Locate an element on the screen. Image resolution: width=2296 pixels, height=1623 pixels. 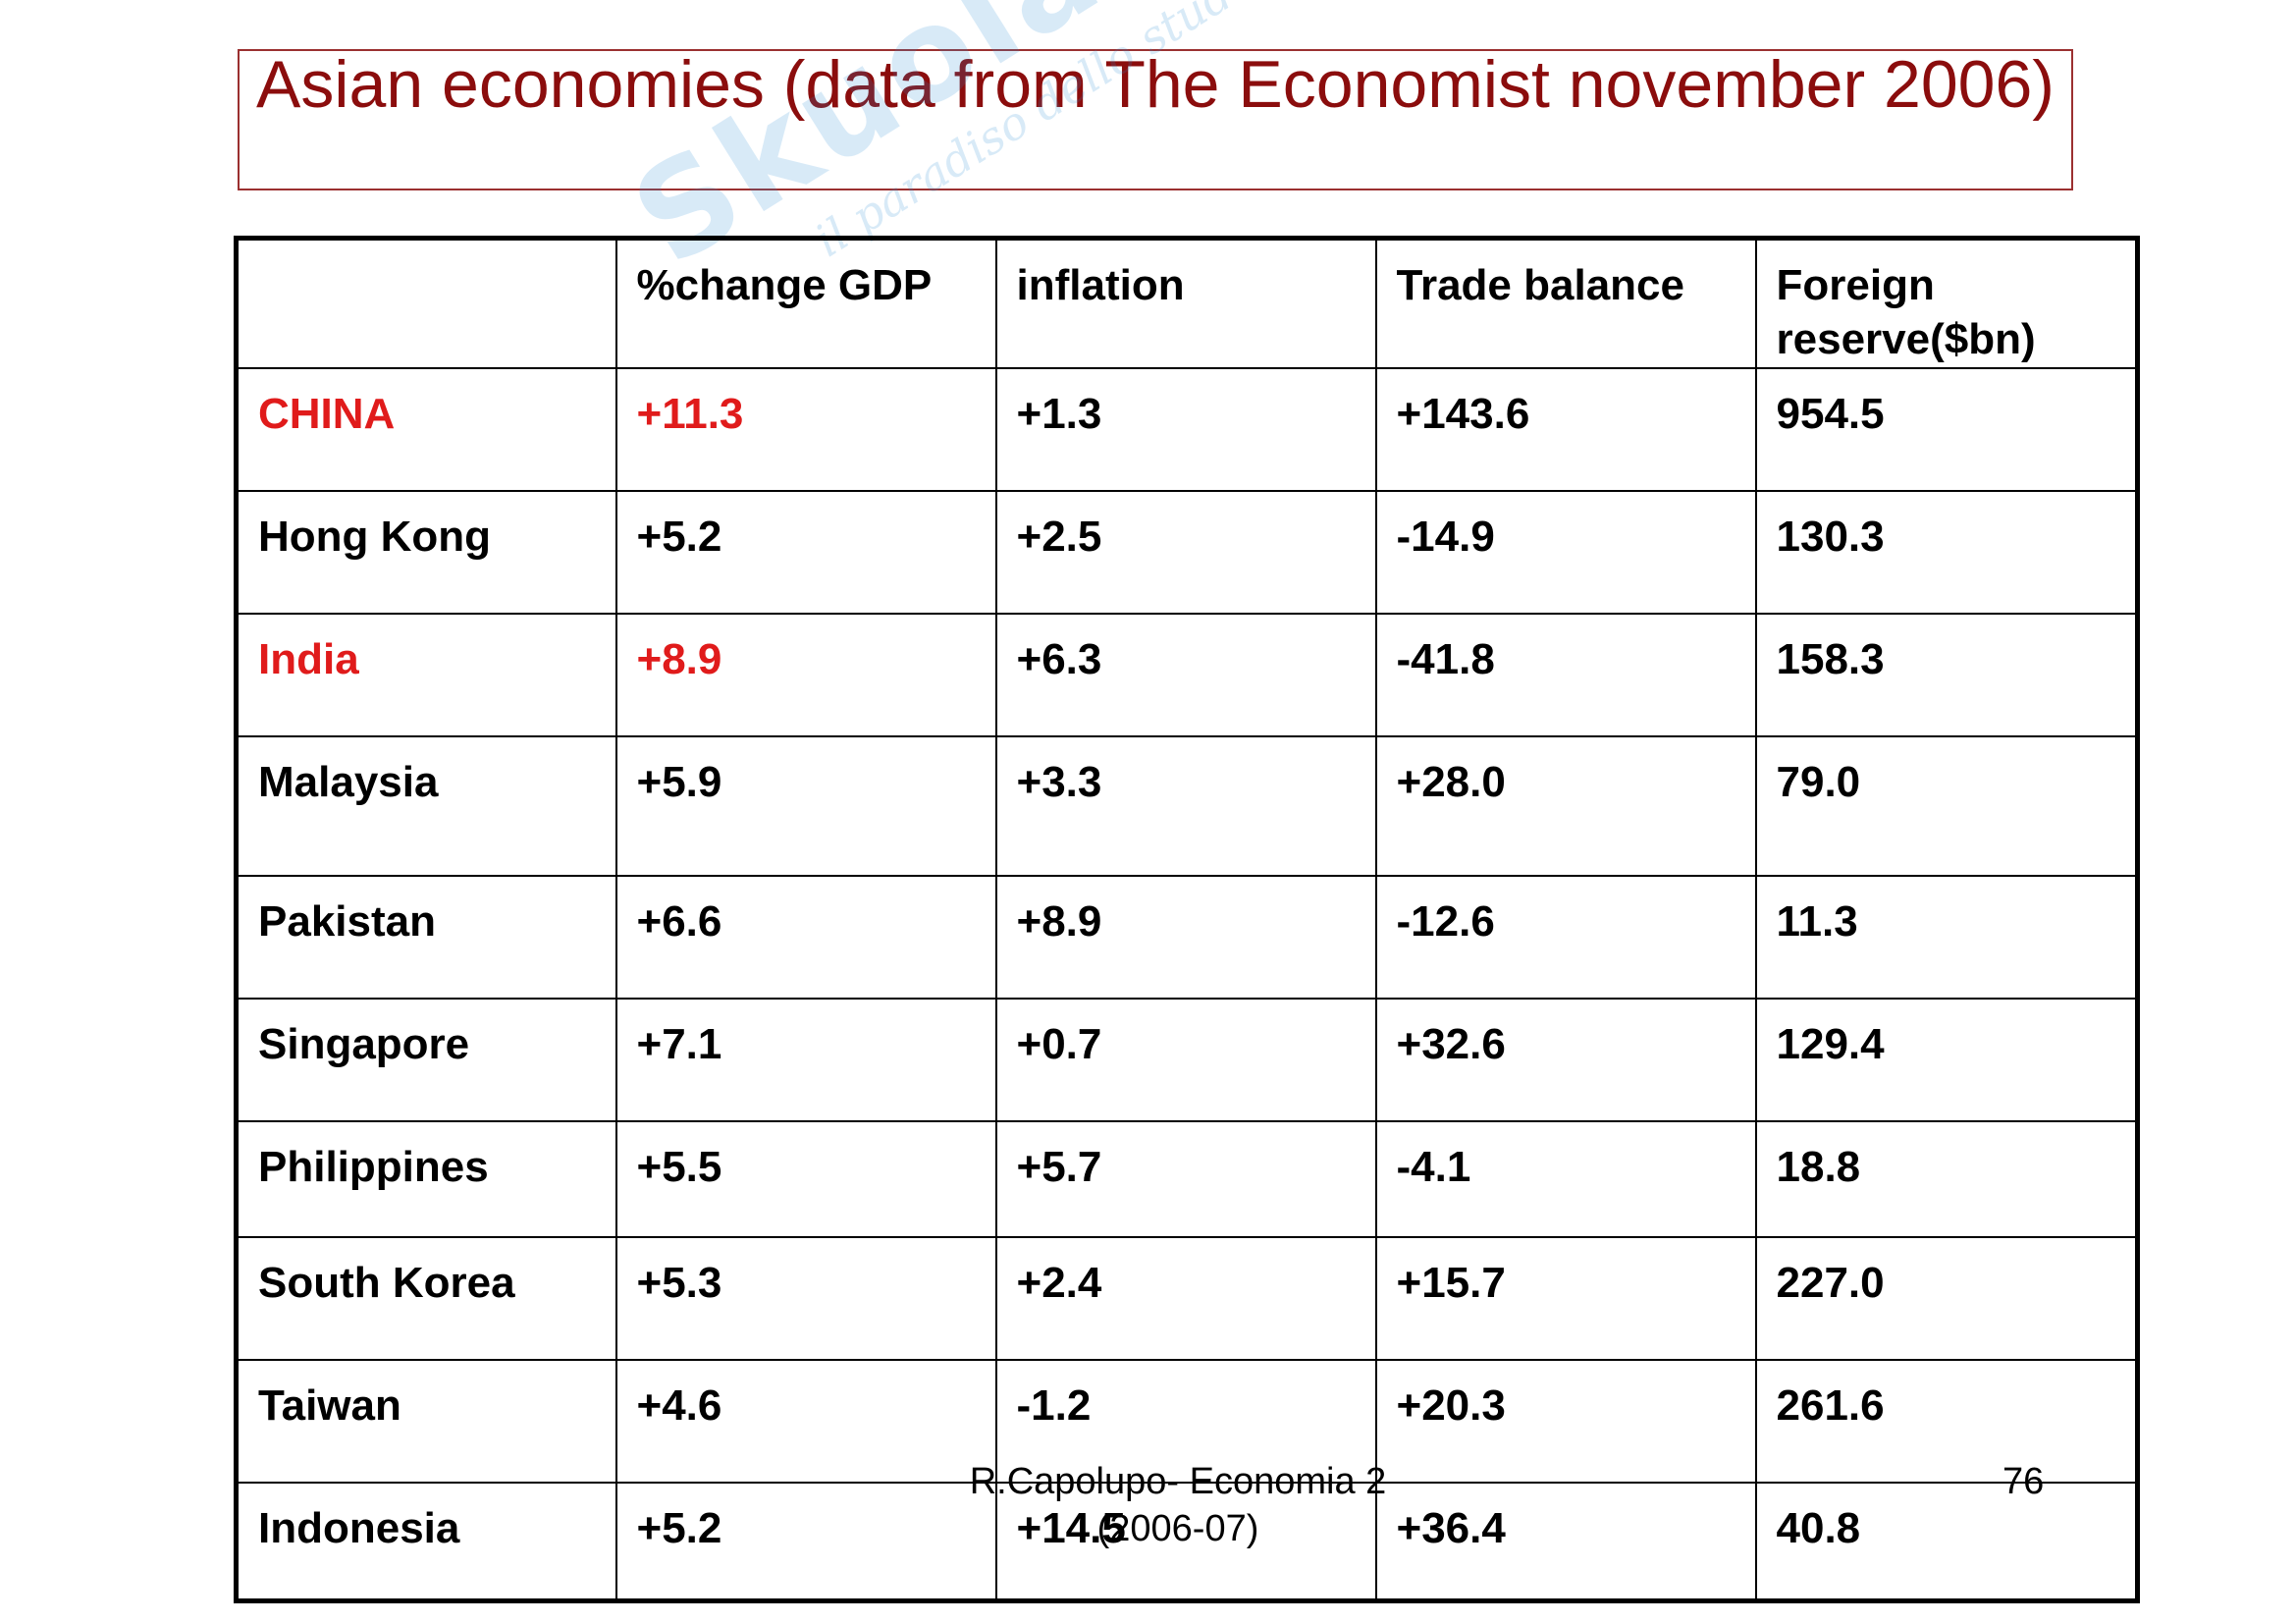
header-cell-gdp: %change GDP is located at coordinates (805, 303).